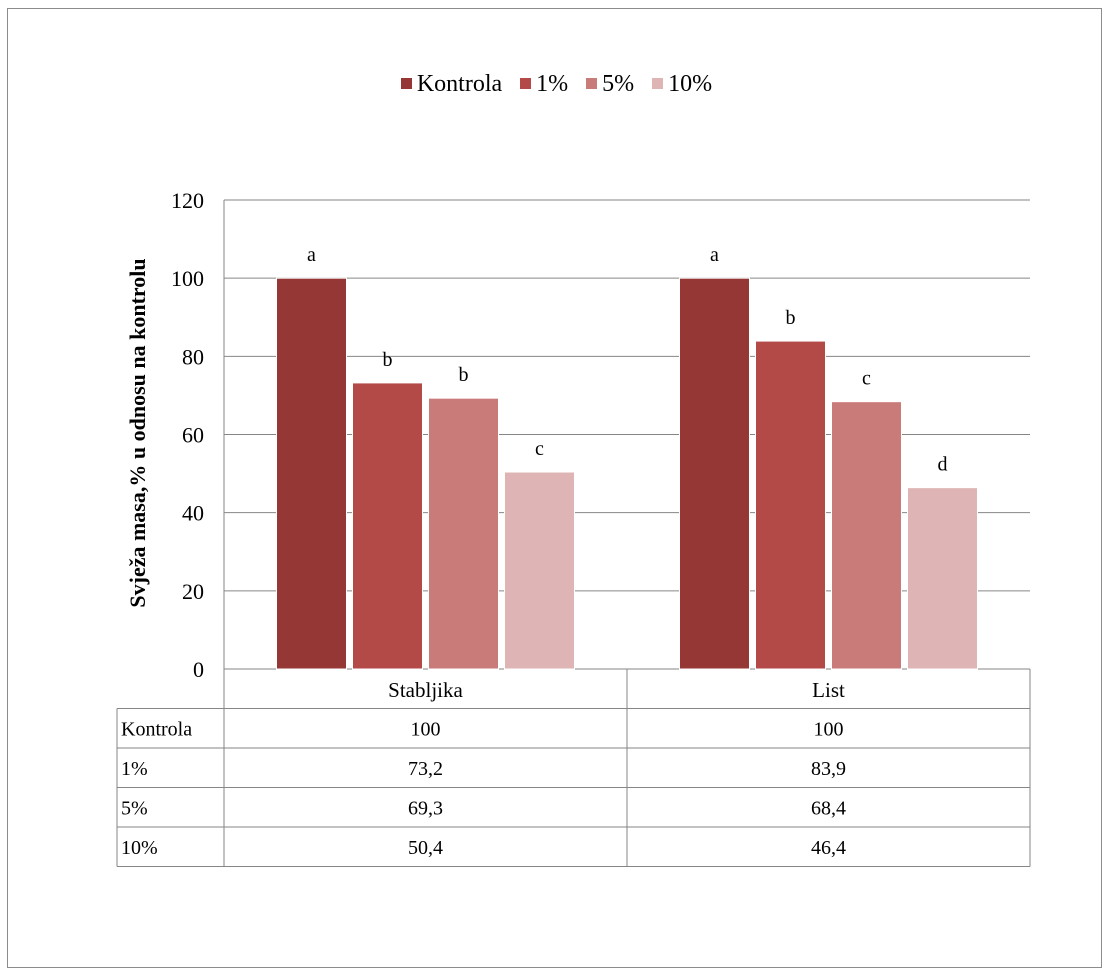  Describe the element at coordinates (193, 513) in the screenshot. I see `y-tick-label: 40` at that location.